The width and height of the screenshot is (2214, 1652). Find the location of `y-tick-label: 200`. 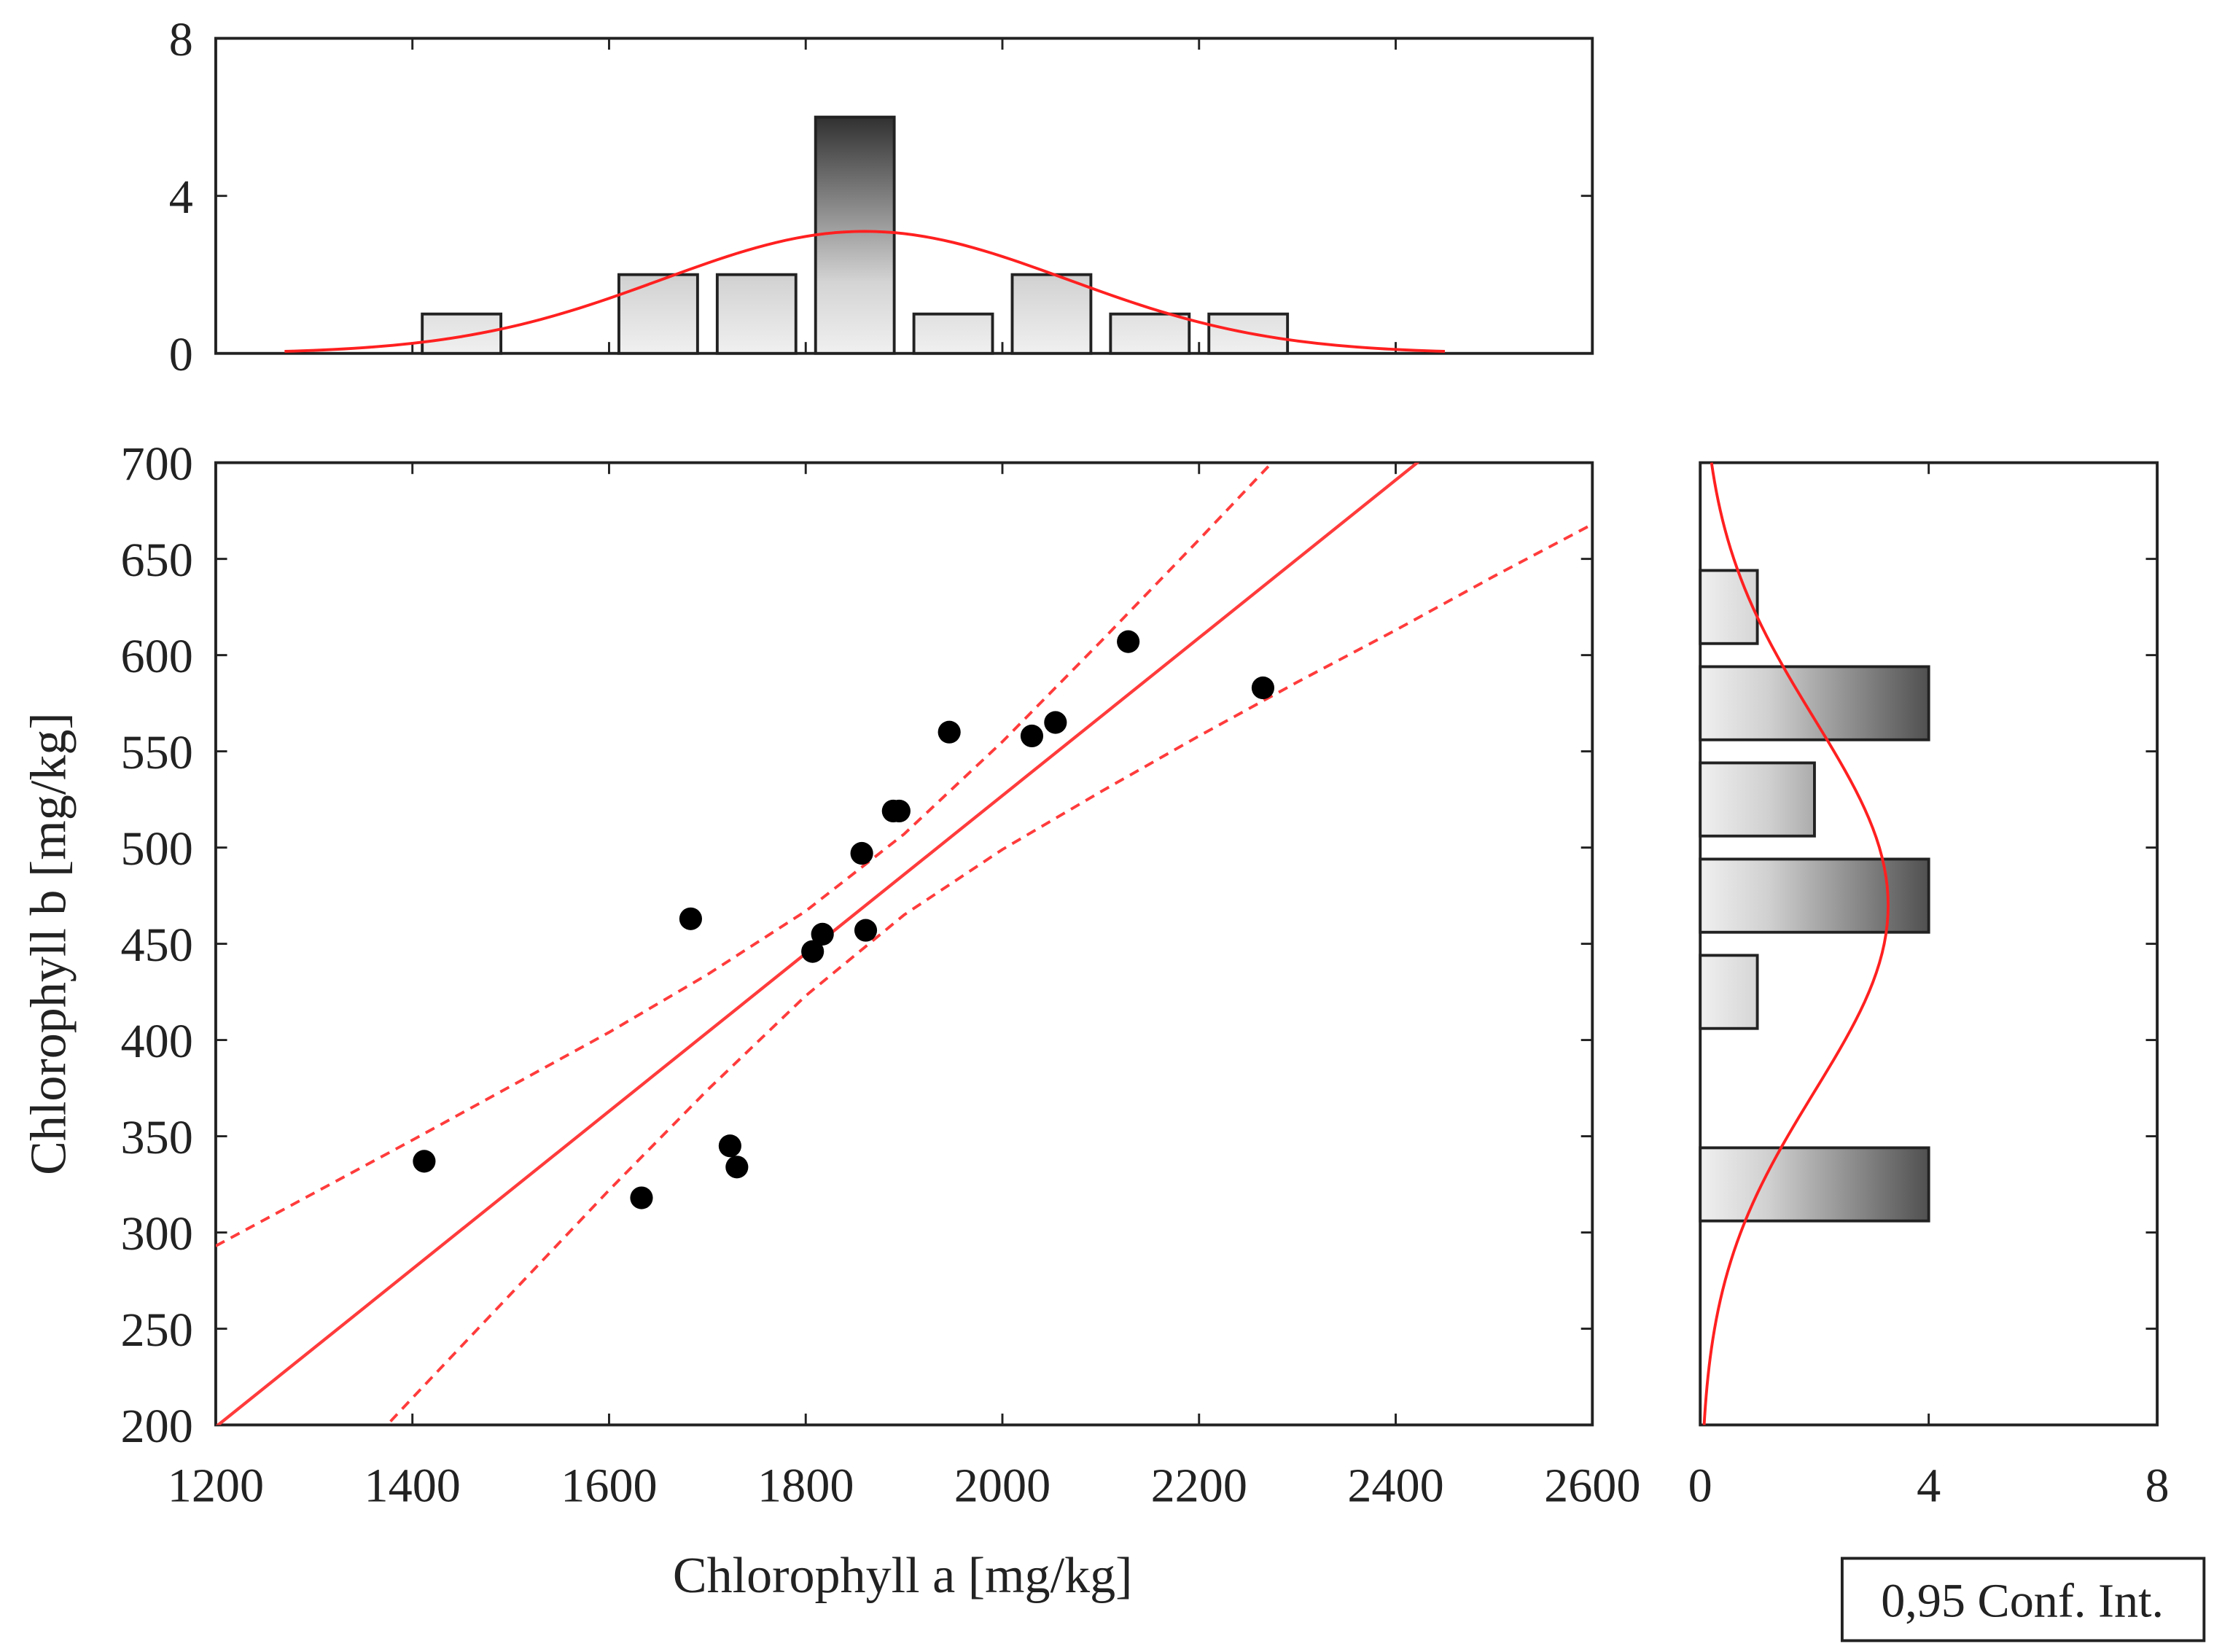

y-tick-label: 200 is located at coordinates (157, 1426).